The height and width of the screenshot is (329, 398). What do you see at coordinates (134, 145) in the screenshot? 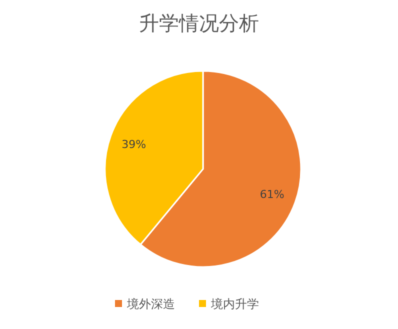
I see `data-label: 39%` at bounding box center [134, 145].